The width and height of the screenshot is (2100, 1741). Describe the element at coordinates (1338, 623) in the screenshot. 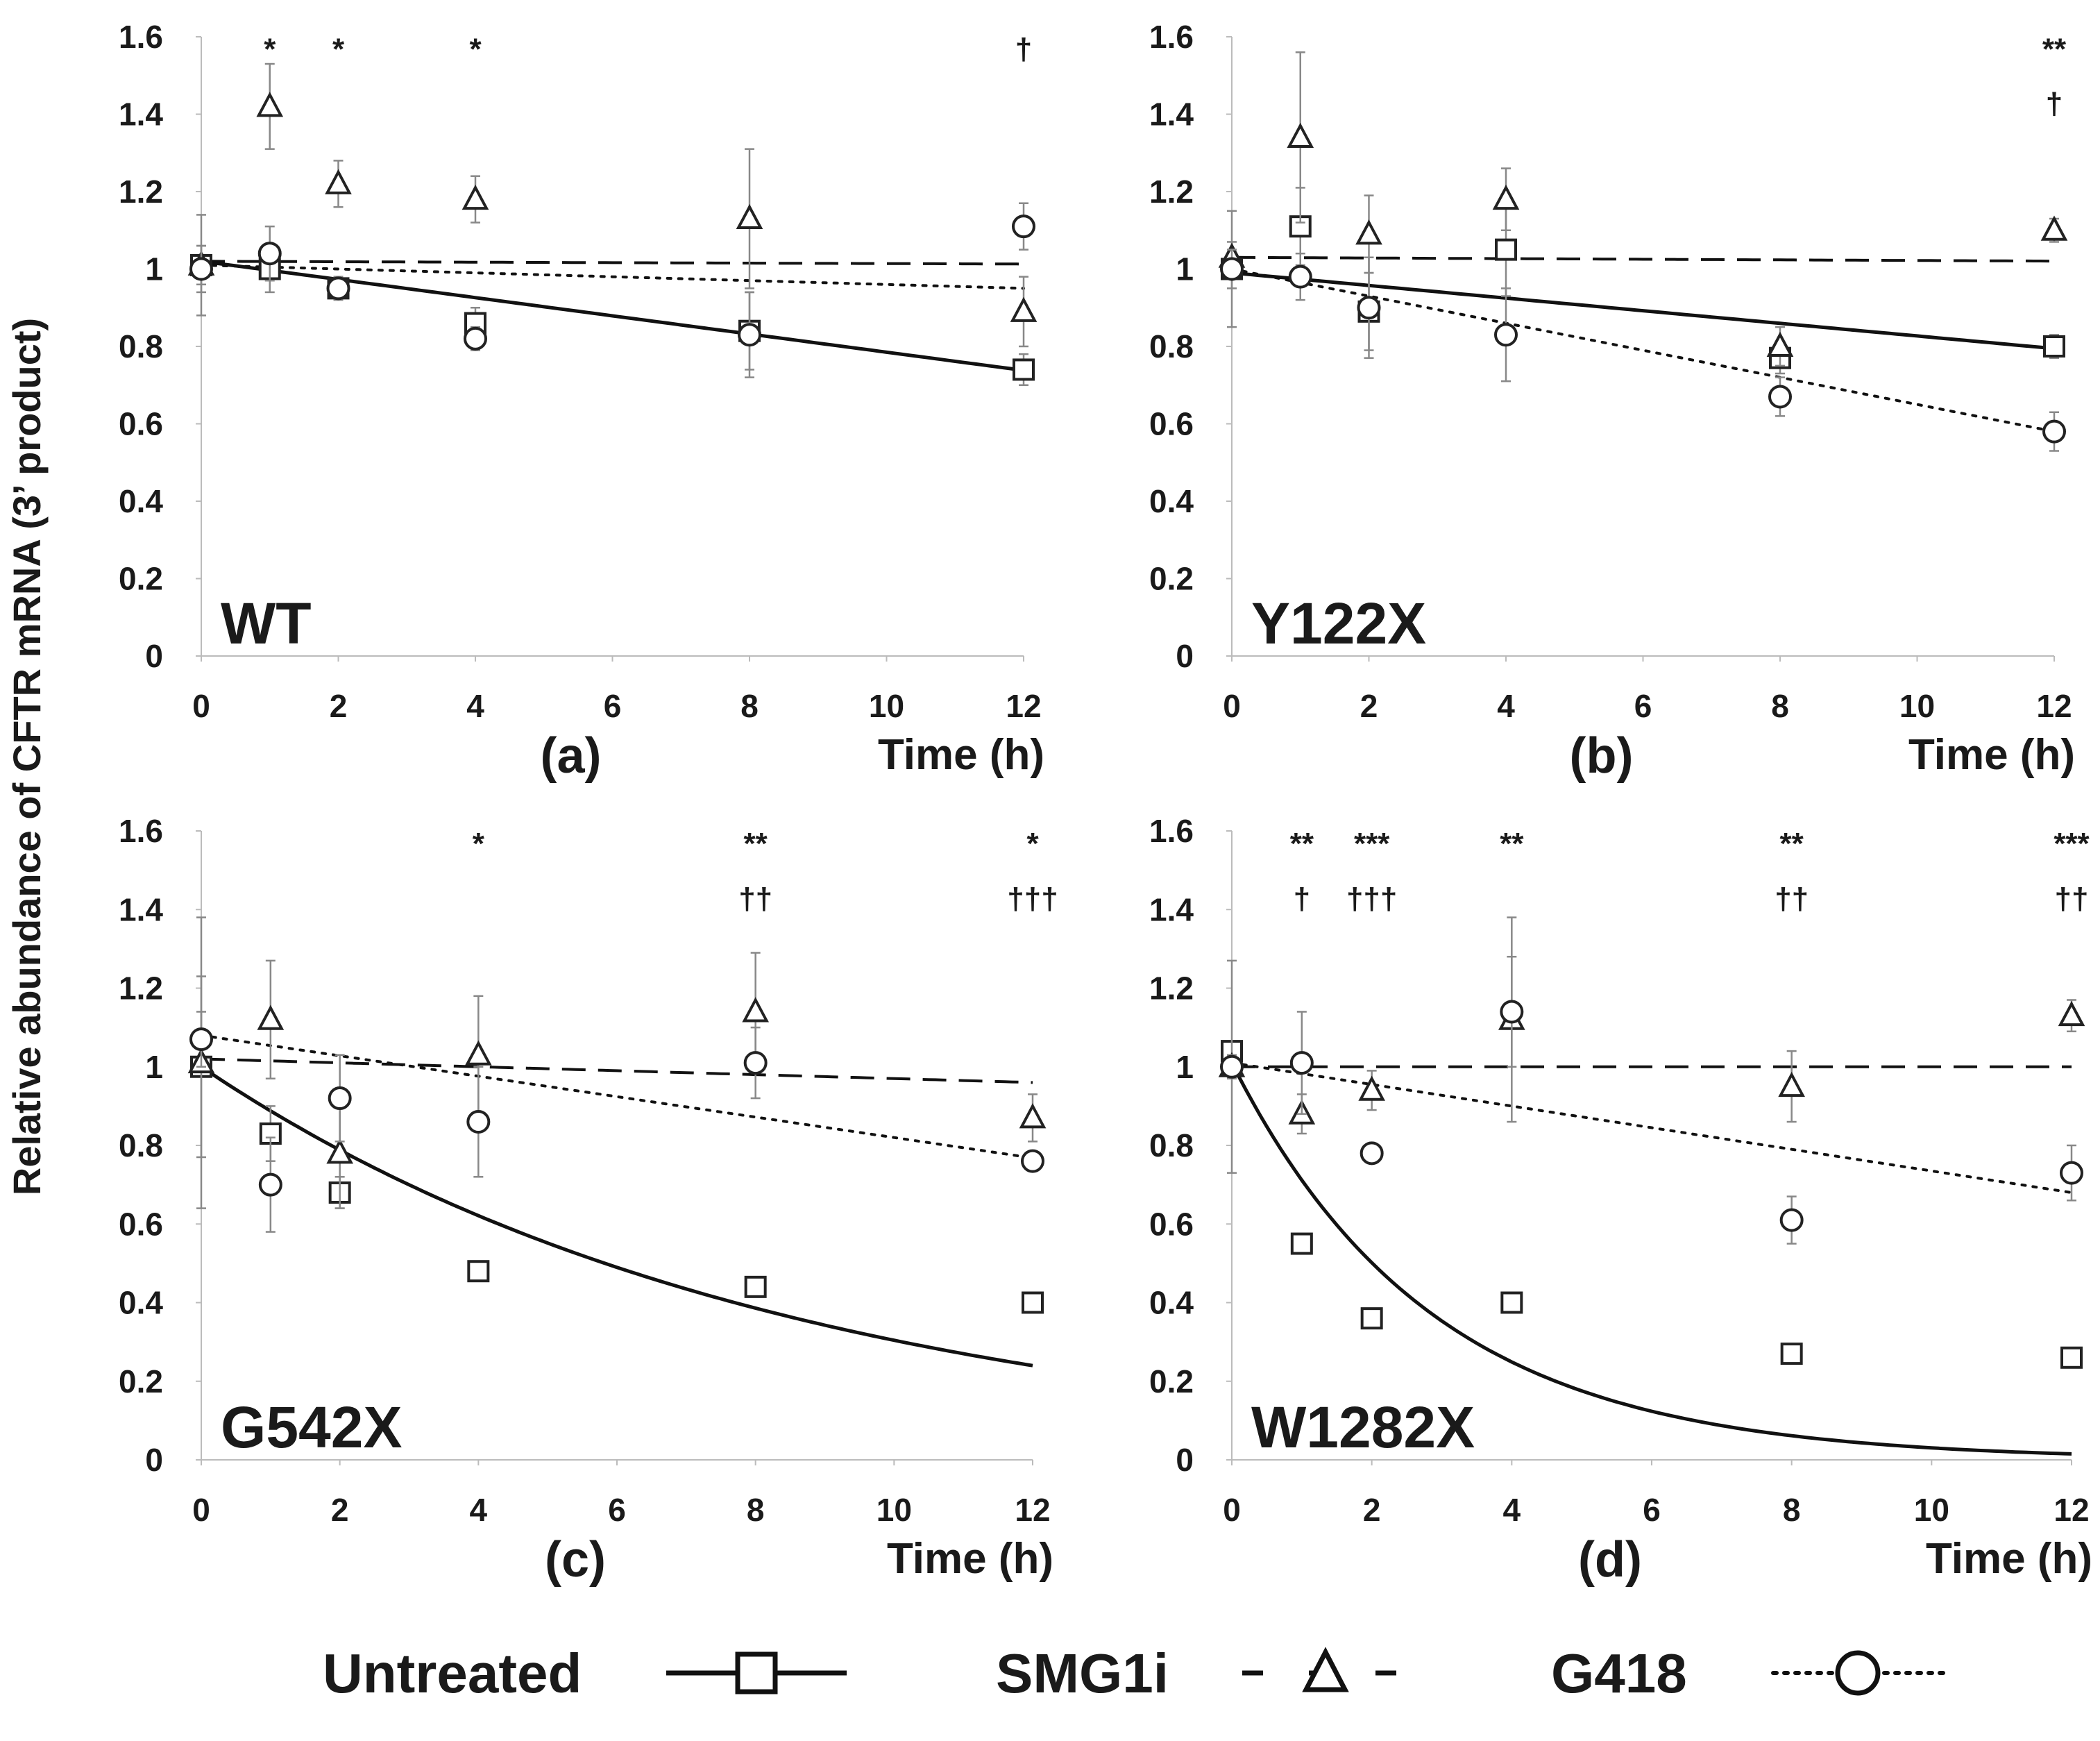

I see `mutation-label: Y122X` at that location.